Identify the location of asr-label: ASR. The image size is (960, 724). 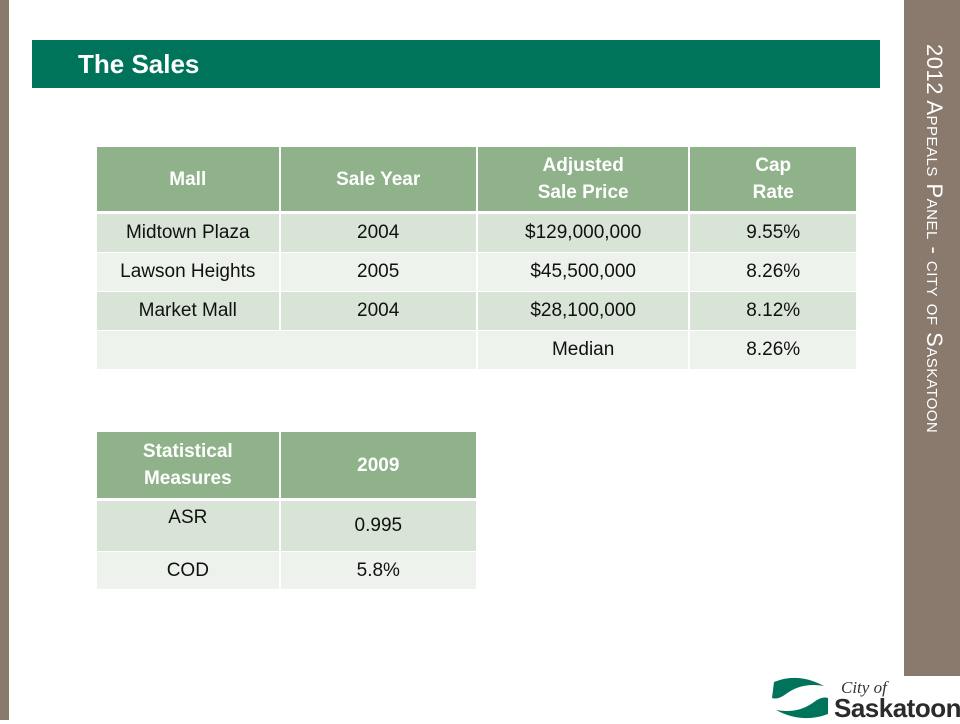
(188, 517).